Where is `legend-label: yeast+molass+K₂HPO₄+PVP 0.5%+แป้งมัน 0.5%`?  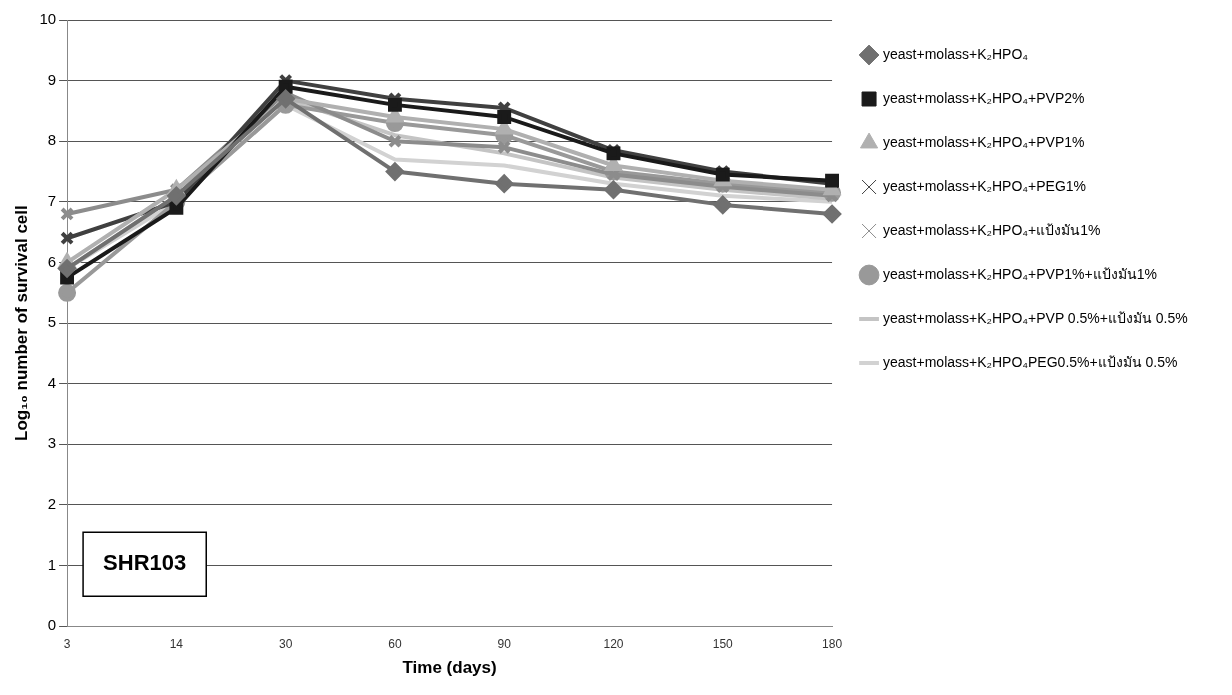
legend-label: yeast+molass+K₂HPO₄+PVP 0.5%+แป้งมัน 0.5% is located at coordinates (1035, 317).